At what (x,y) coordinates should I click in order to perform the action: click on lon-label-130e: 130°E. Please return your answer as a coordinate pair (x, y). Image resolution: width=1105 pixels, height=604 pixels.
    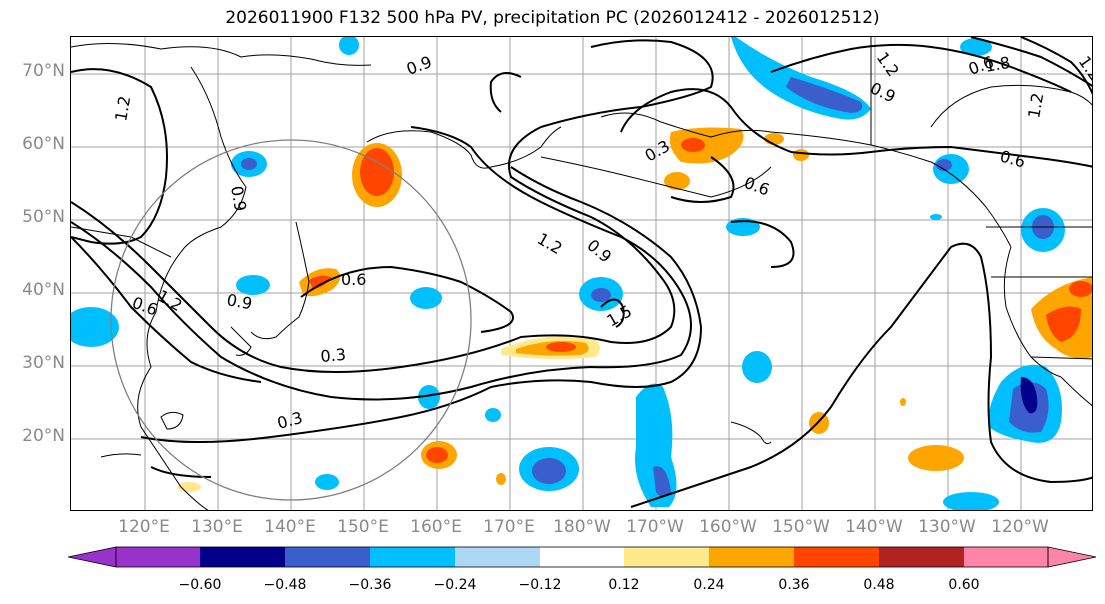
    Looking at the image, I should click on (217, 527).